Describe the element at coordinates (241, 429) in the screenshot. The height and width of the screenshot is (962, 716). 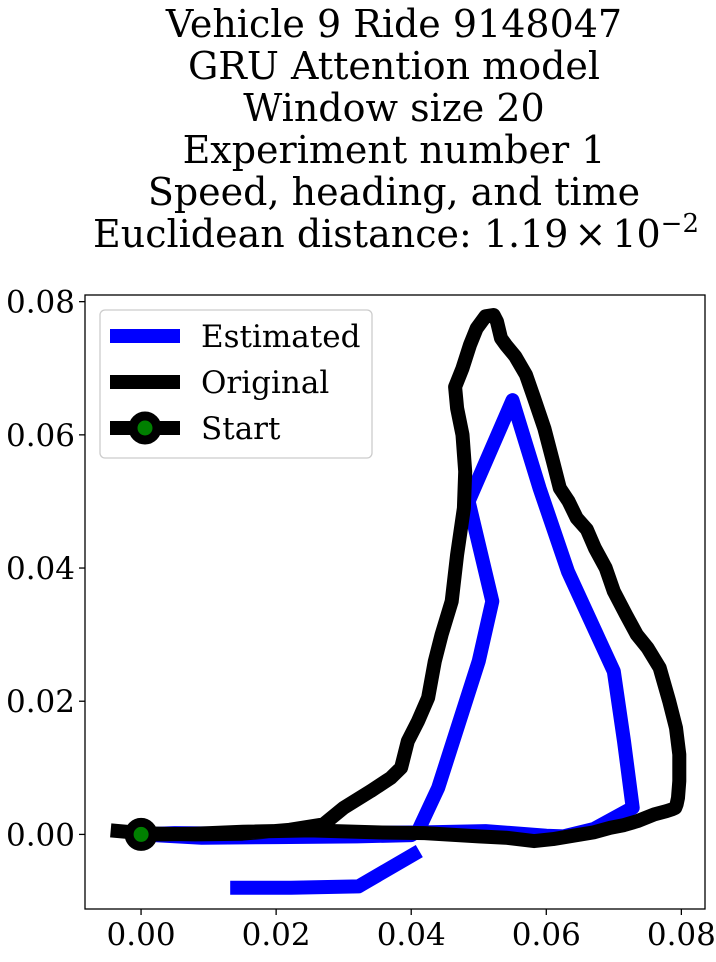
I see `legend-label-start: Start` at that location.